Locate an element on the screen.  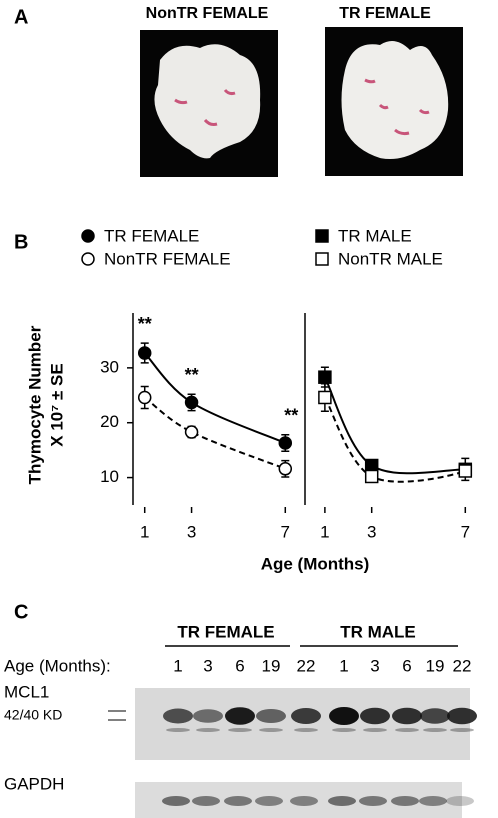
y-axis-label: Thymocyte Number is located at coordinates (34, 404).